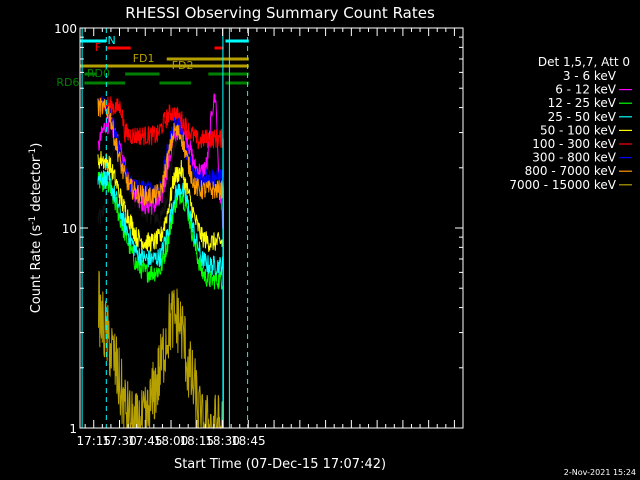 This screenshot has height=480, width=640. I want to click on legend-label-25-50-kev: 25 - 50 keV, so click(582, 117).